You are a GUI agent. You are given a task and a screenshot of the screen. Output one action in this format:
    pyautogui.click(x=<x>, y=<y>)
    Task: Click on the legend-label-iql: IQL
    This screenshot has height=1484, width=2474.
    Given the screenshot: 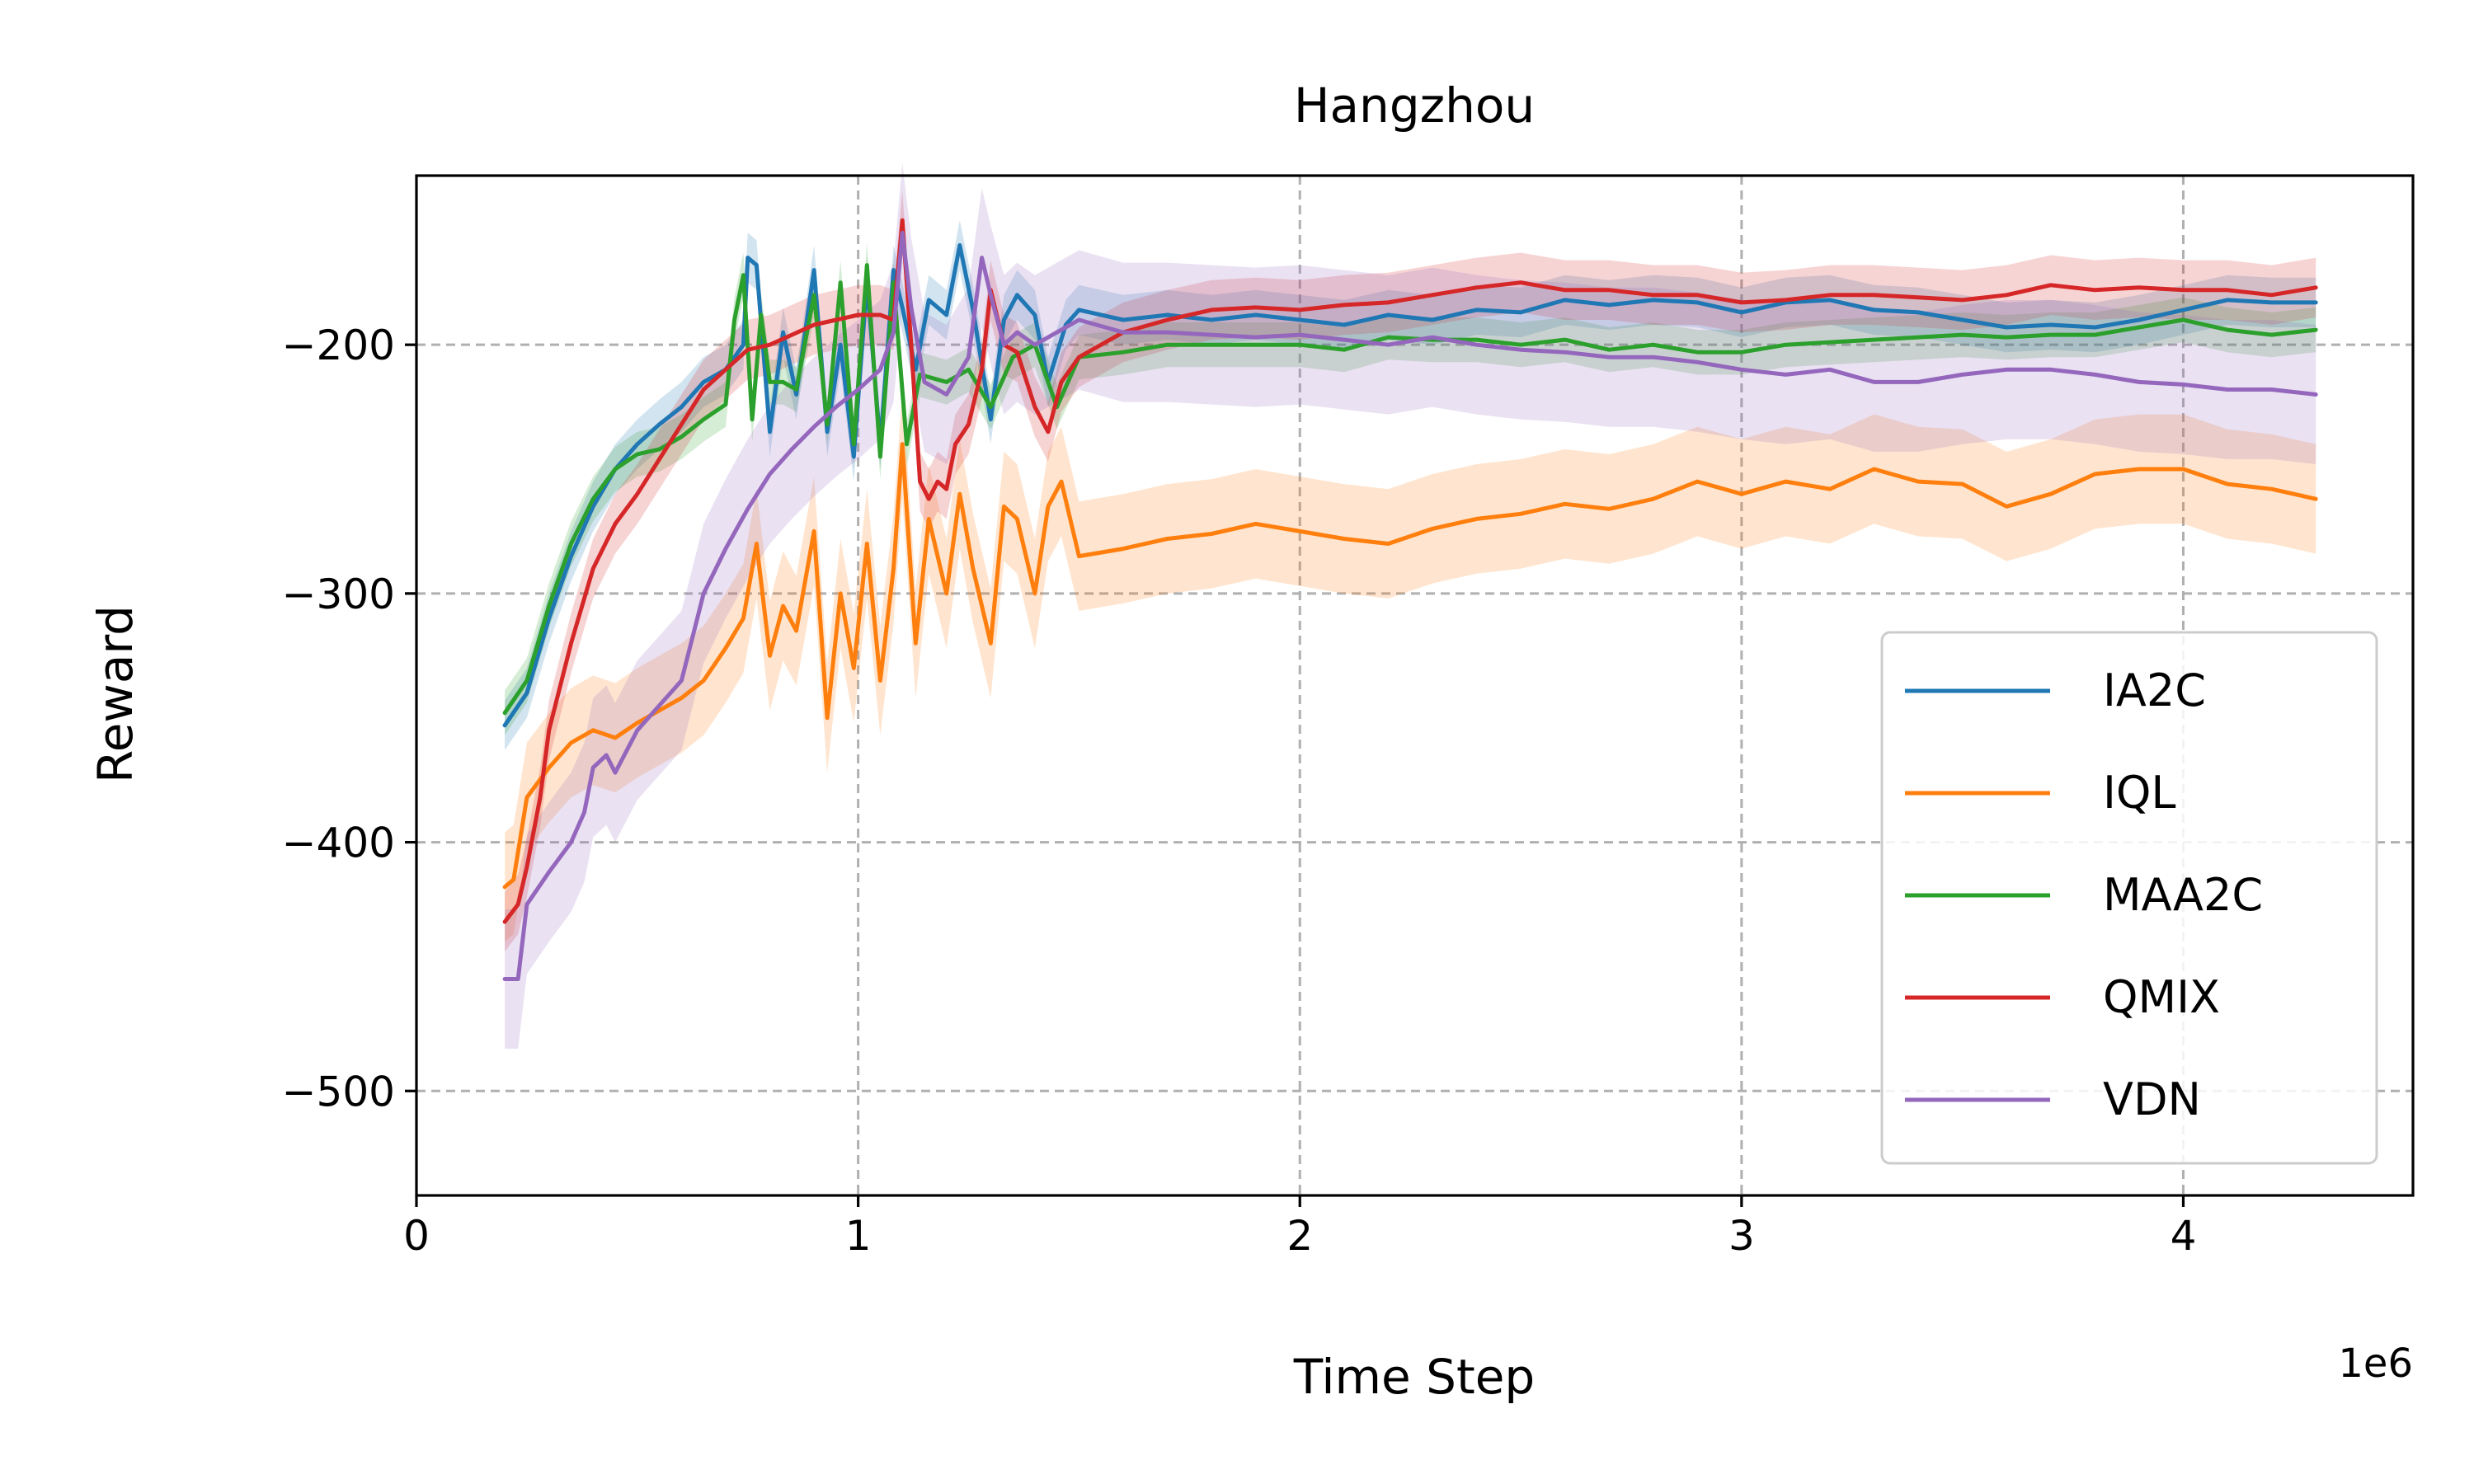 What is the action you would take?
    pyautogui.click(x=2139, y=793)
    